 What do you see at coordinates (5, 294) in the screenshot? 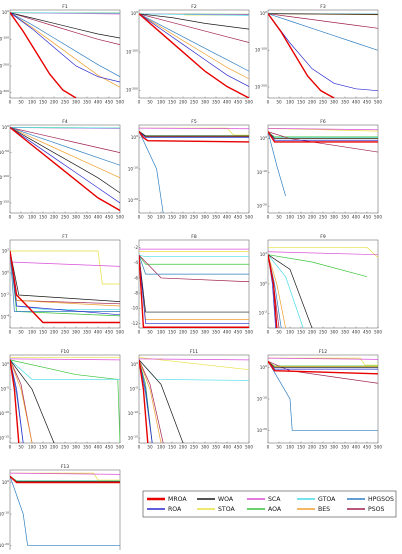
I see `y-tick-label: 10-2` at bounding box center [5, 294].